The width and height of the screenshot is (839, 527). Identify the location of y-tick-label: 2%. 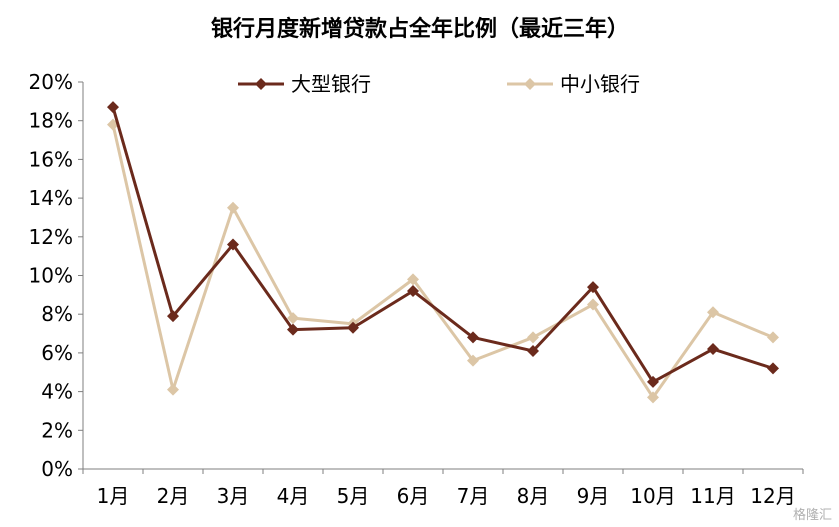
(57, 430).